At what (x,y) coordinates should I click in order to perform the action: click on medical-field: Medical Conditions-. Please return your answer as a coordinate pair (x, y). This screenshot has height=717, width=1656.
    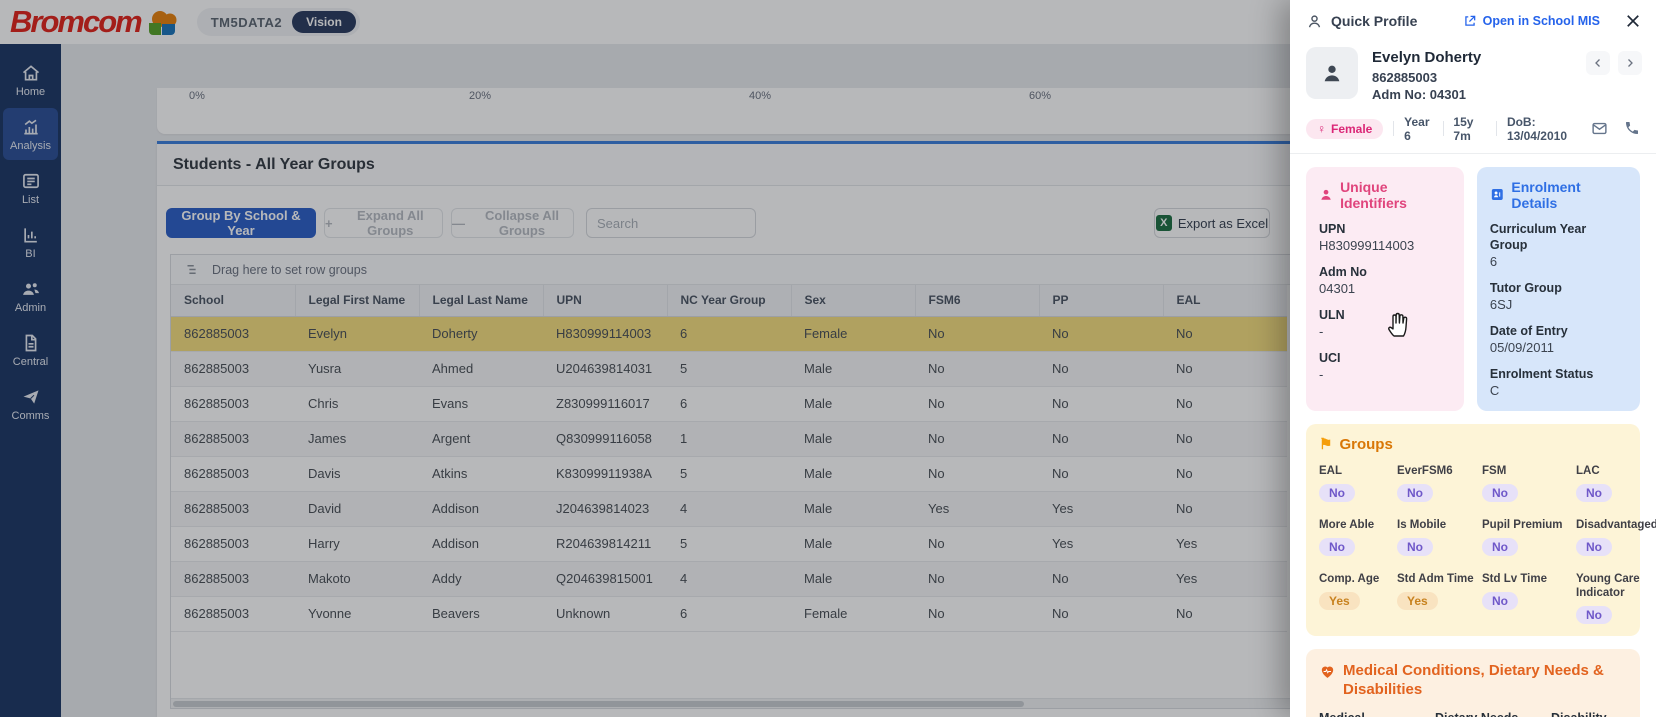
    Looking at the image, I should click on (1372, 713).